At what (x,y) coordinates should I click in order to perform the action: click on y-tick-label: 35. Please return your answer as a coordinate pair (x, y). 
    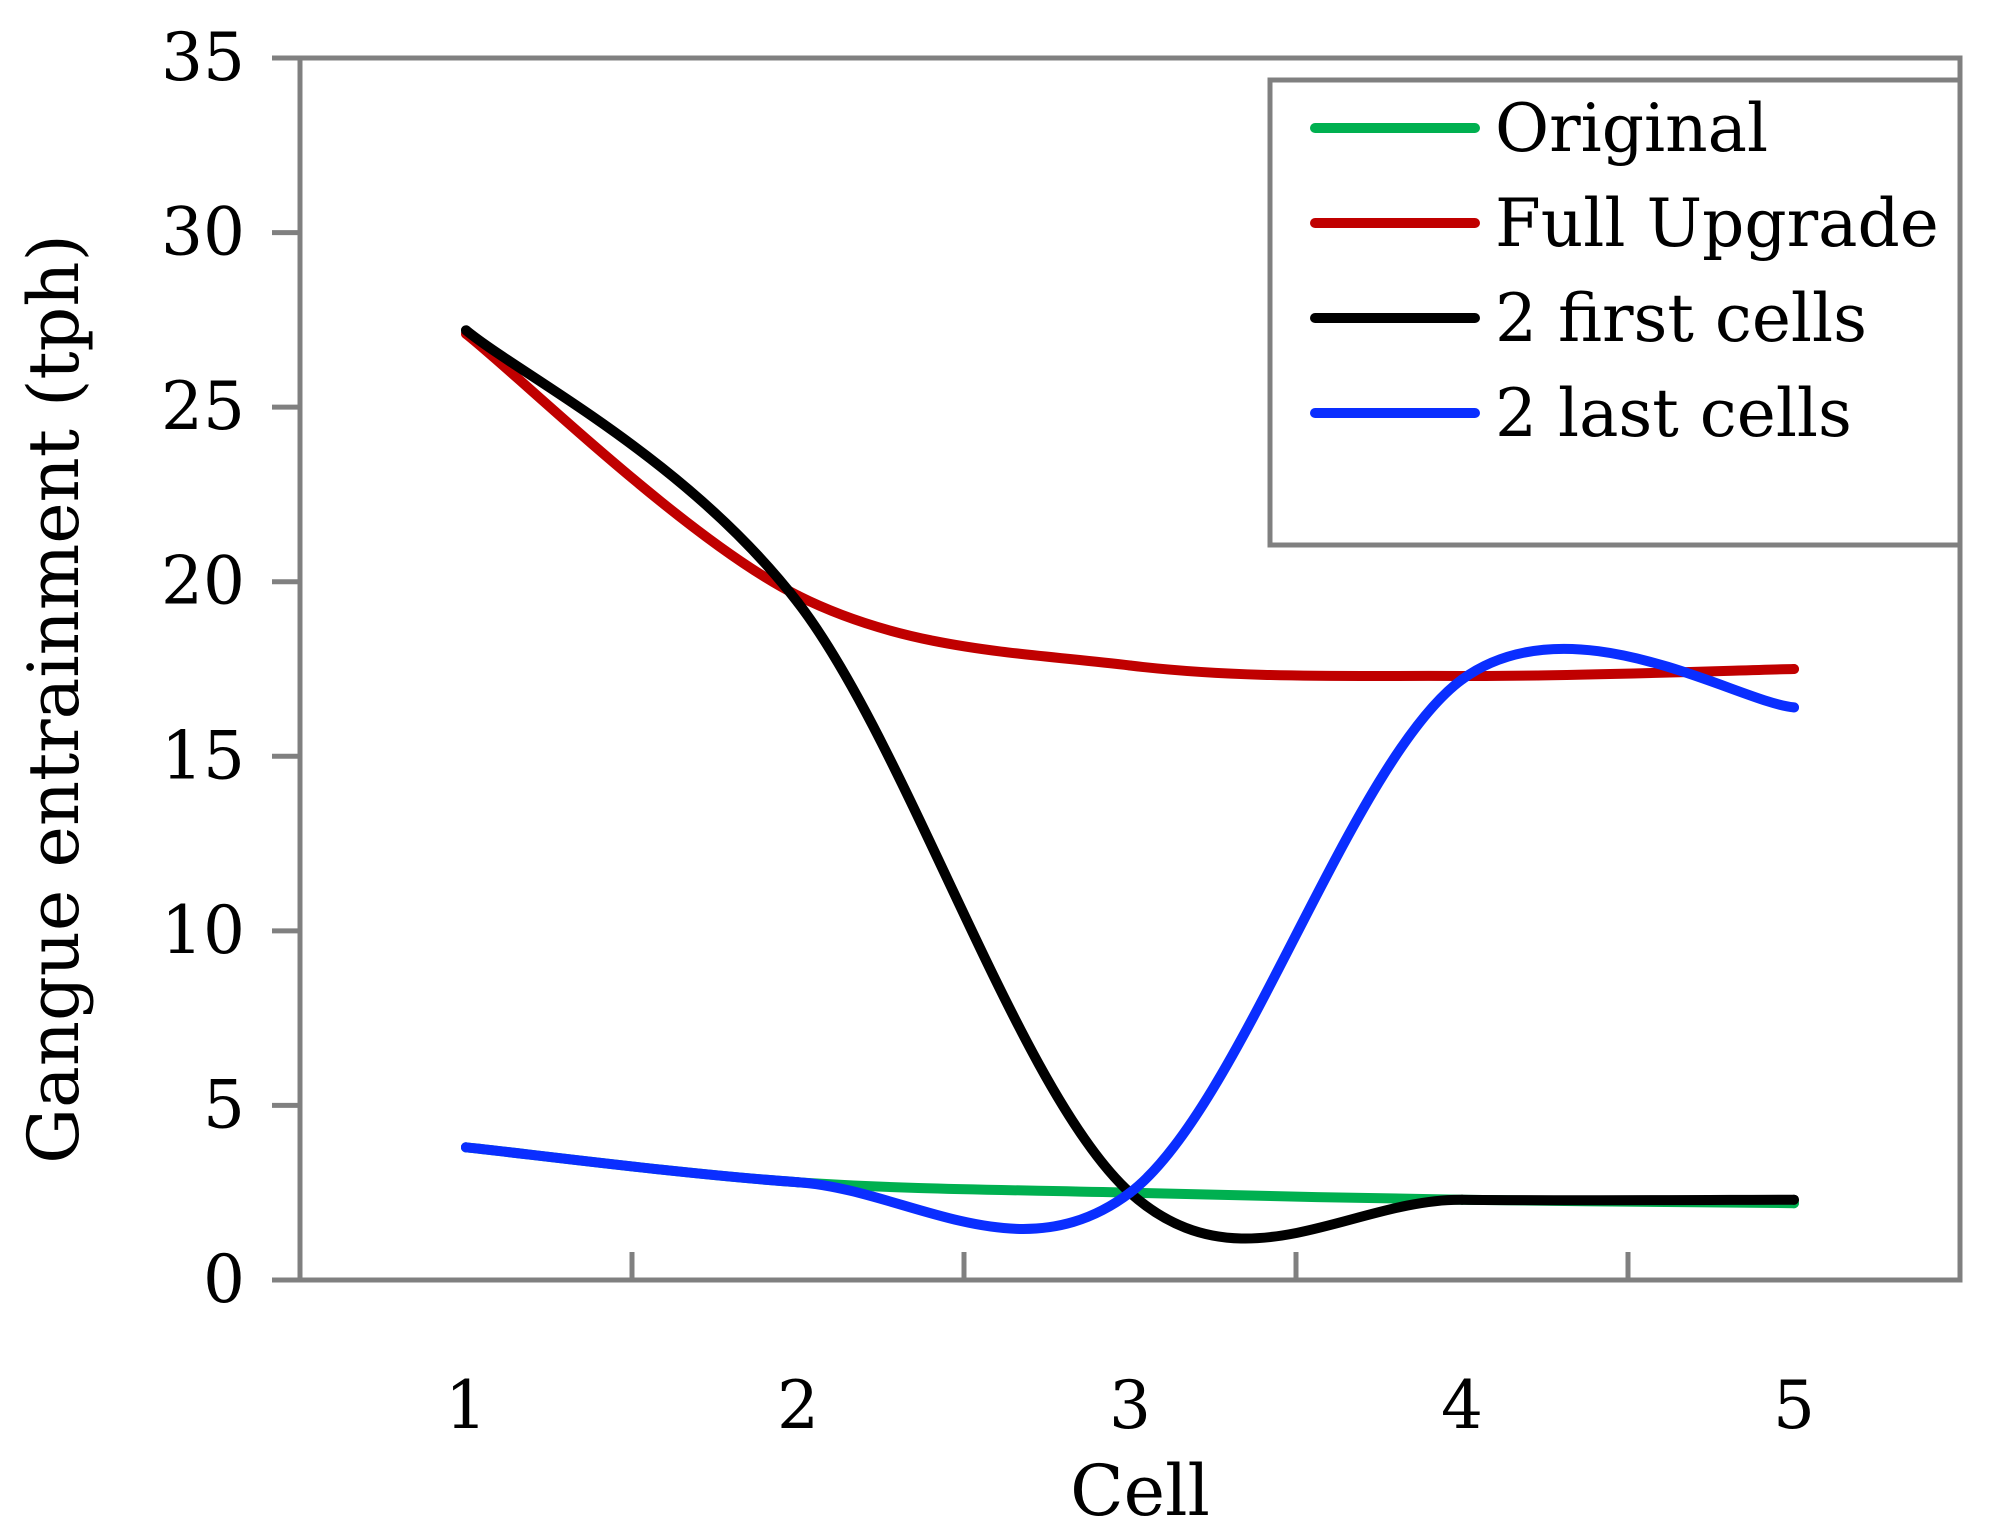
    Looking at the image, I should click on (203, 57).